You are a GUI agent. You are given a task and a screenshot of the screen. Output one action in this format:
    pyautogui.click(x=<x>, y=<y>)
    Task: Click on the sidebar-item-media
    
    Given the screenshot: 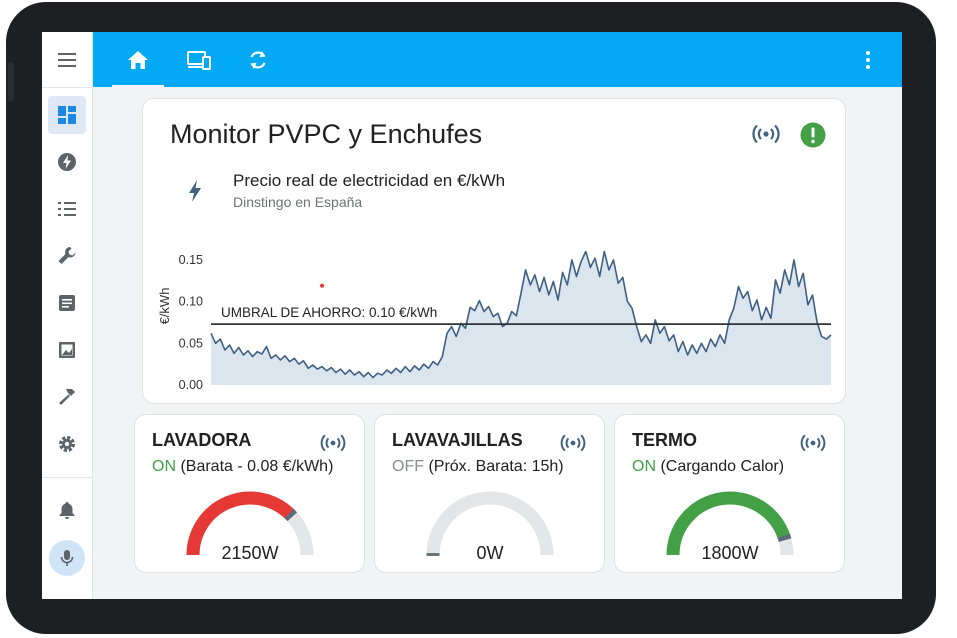 What is the action you would take?
    pyautogui.click(x=67, y=350)
    